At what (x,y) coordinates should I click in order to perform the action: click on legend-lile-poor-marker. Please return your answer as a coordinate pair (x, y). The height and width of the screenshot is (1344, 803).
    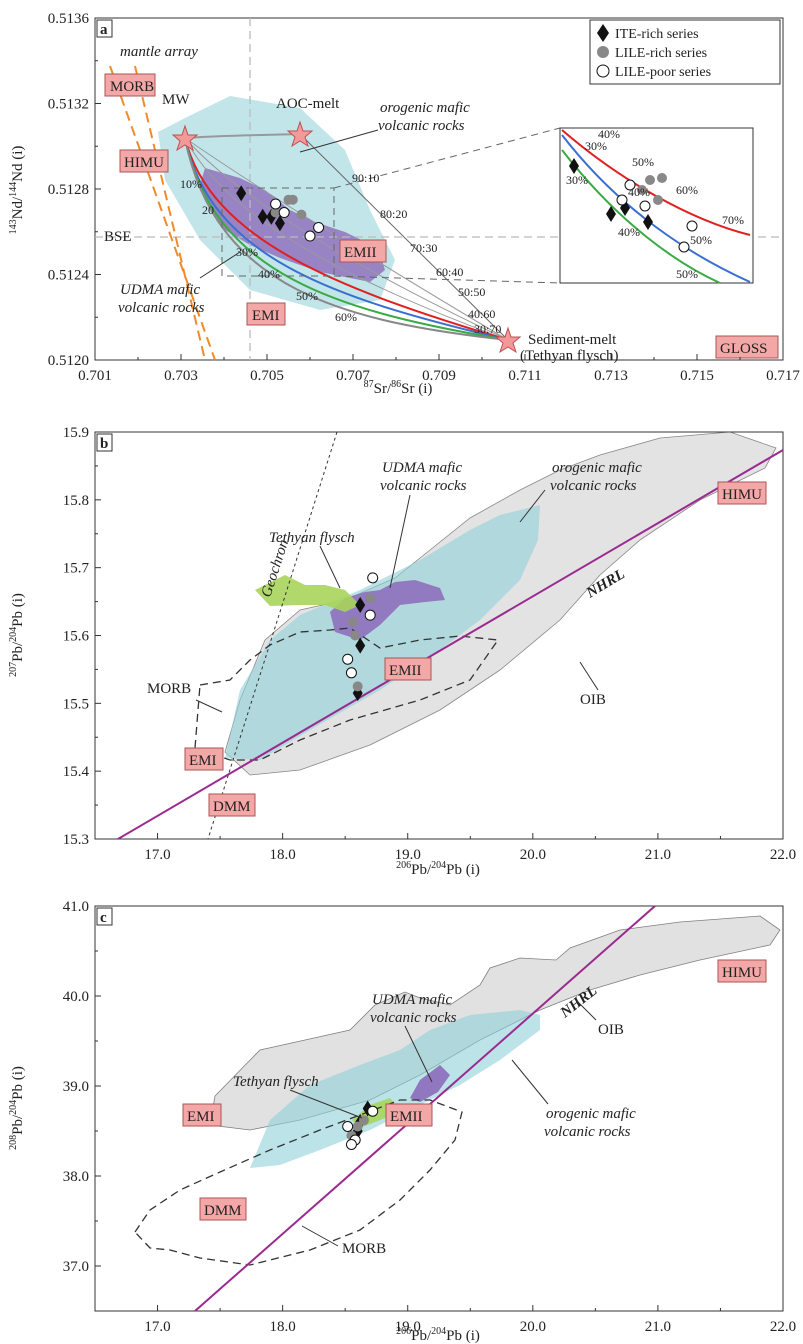
    Looking at the image, I should click on (603, 71).